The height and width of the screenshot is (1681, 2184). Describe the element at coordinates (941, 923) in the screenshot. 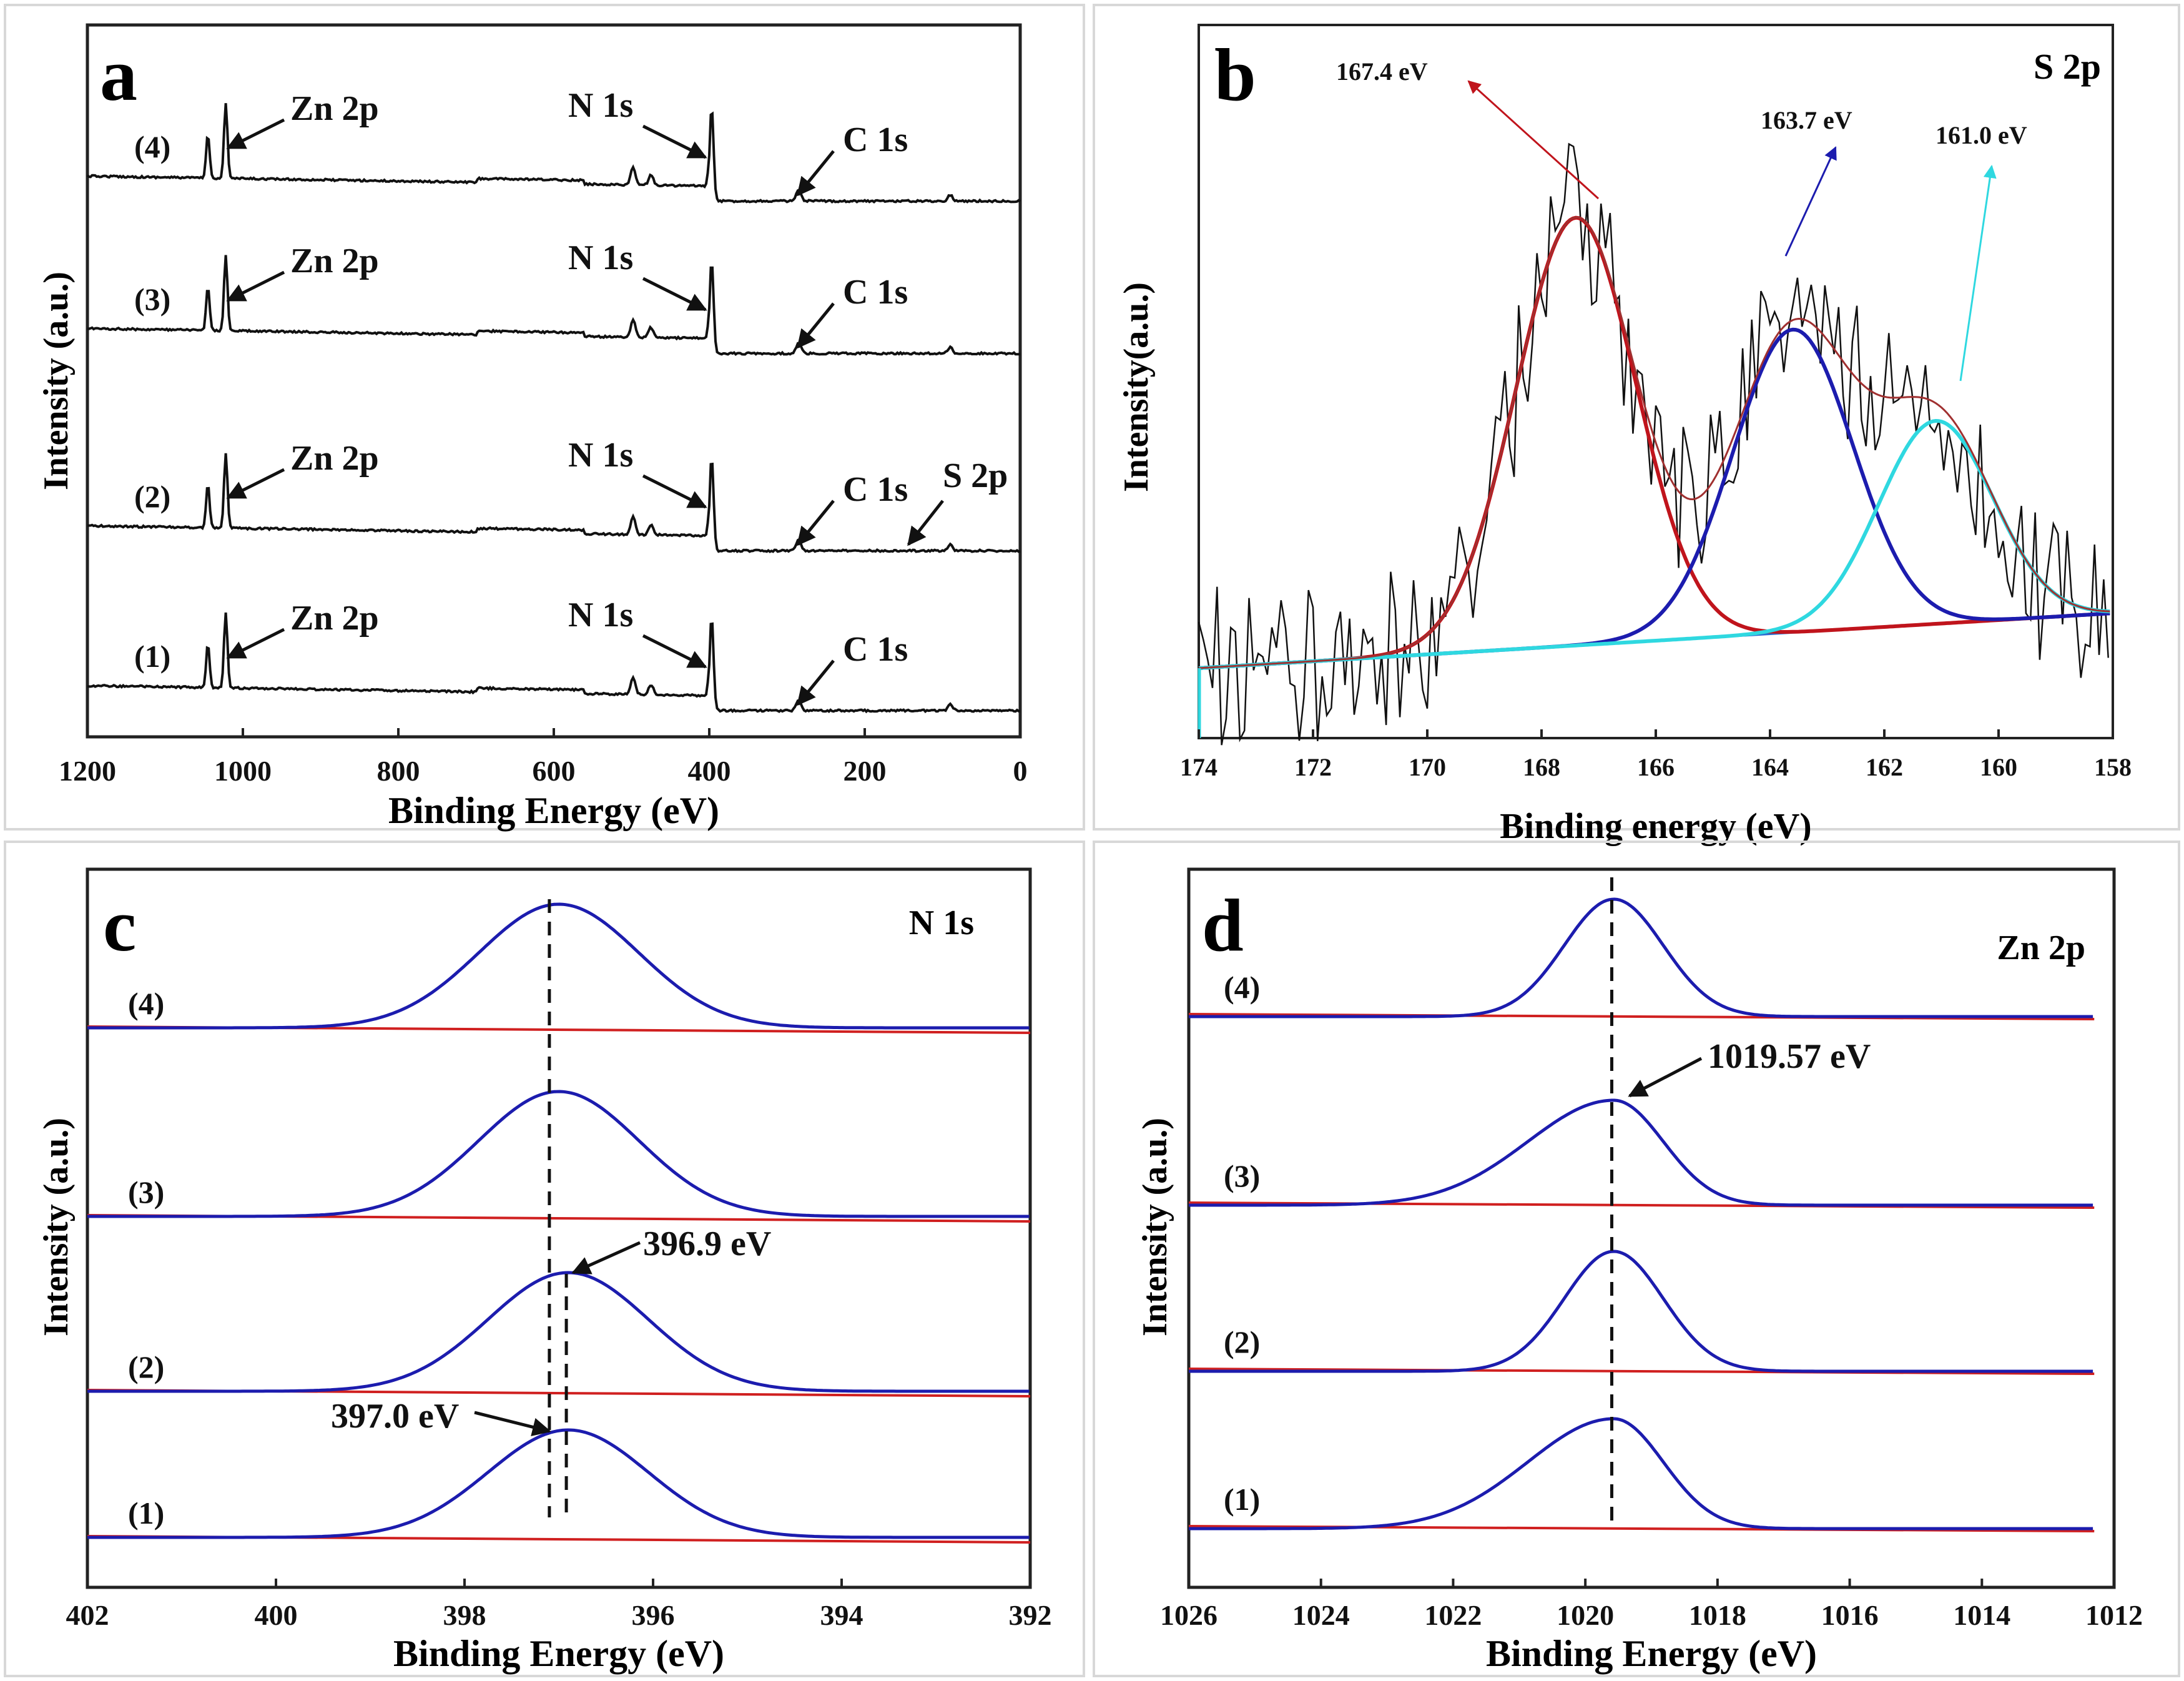

I see `panel-c-title: N 1s` at that location.